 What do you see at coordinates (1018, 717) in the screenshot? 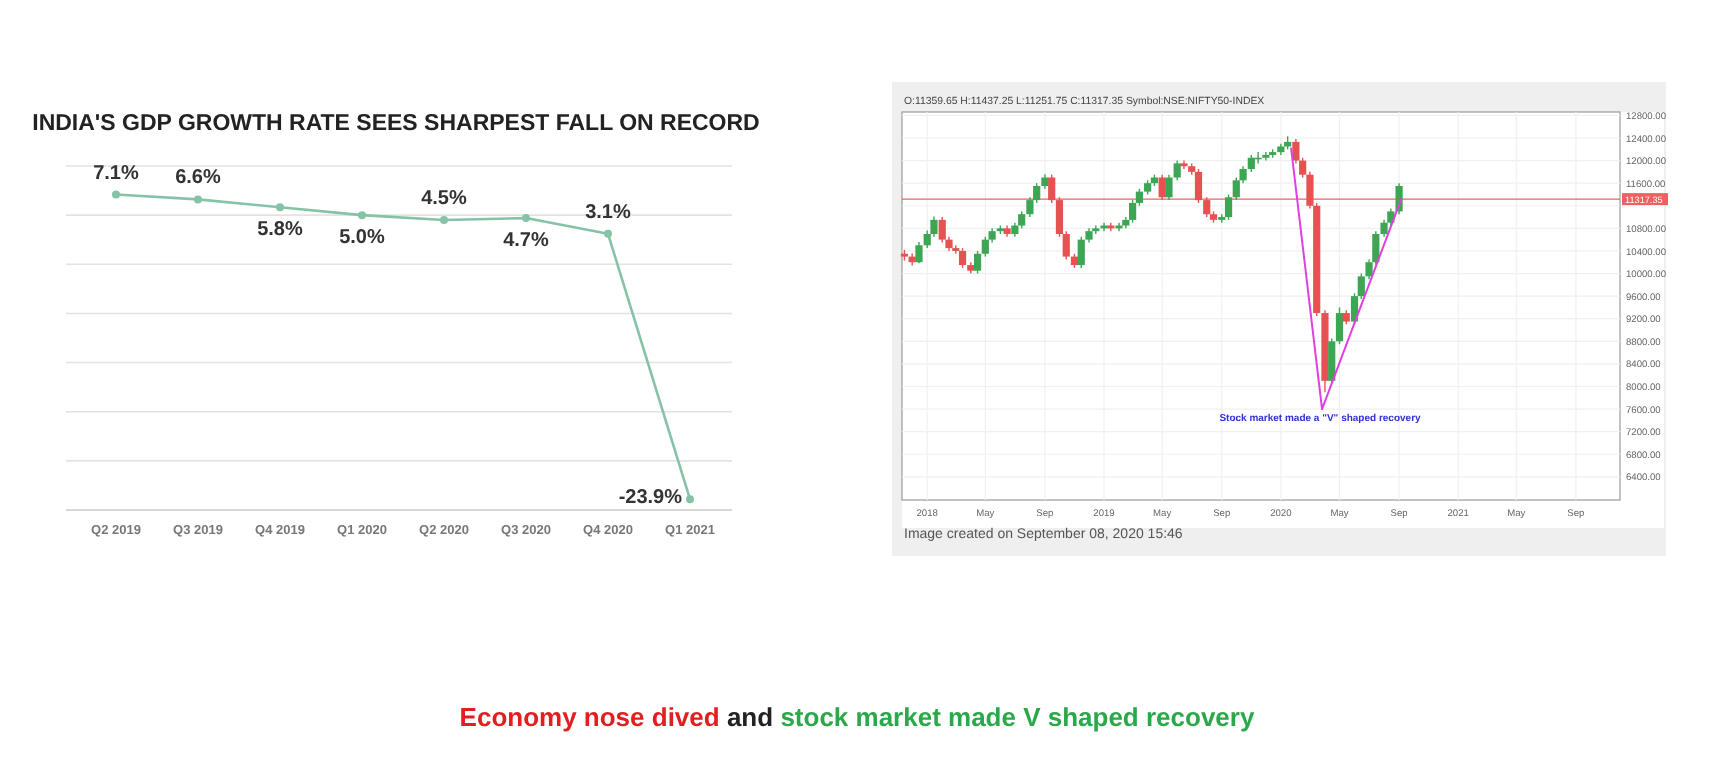
I see `text: stock market made V shaped recovery` at bounding box center [1018, 717].